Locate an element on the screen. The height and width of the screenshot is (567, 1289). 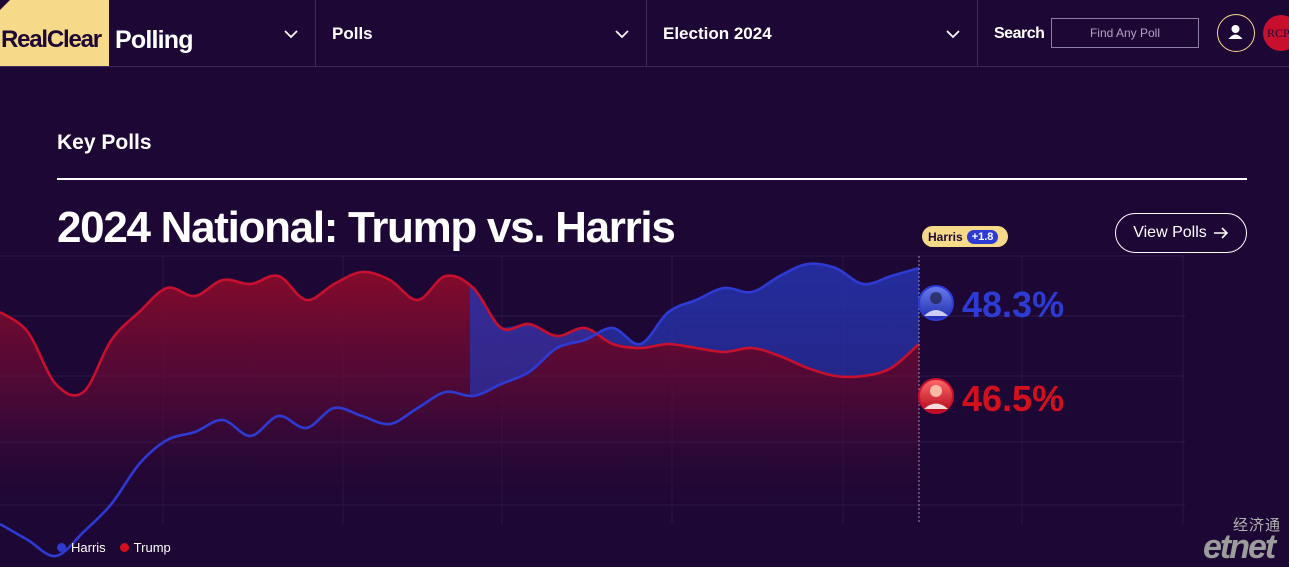
watermark-etnet: etnet is located at coordinates (1239, 547).